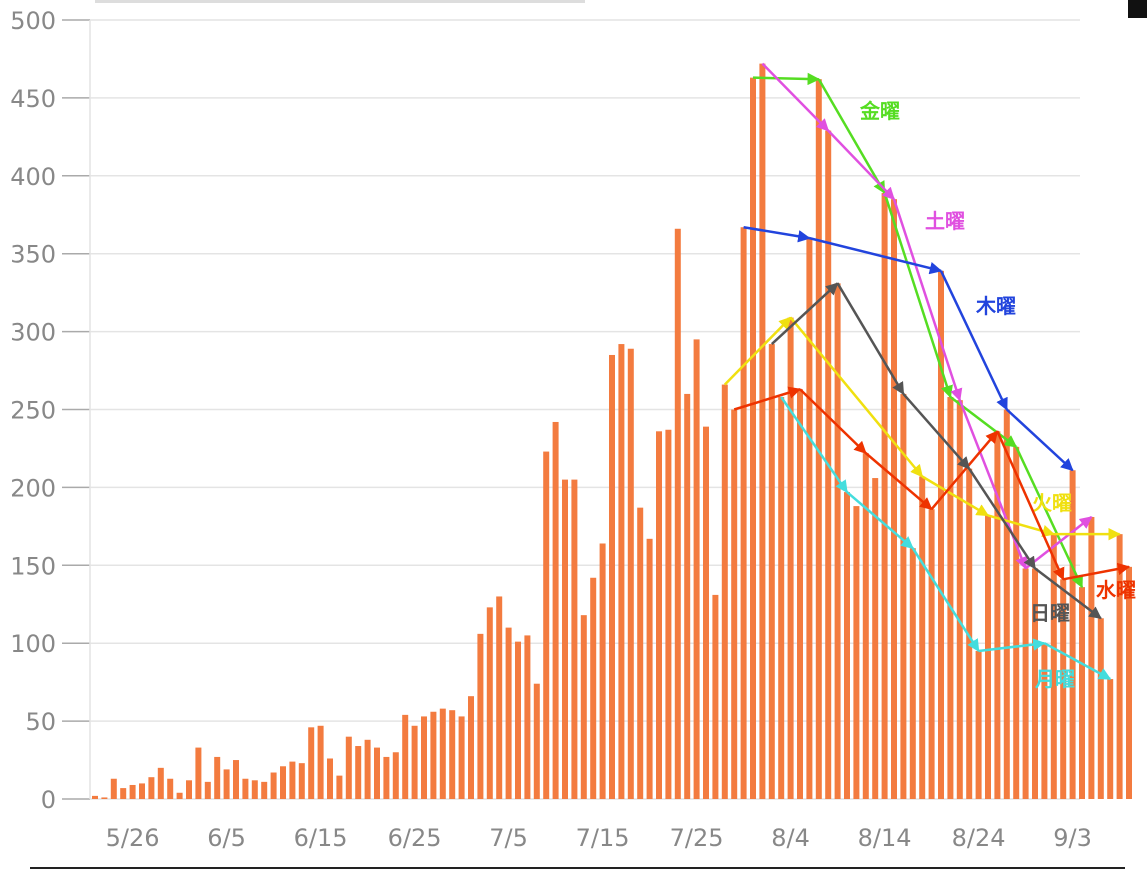  I want to click on trend-label: 金曜, so click(879, 111).